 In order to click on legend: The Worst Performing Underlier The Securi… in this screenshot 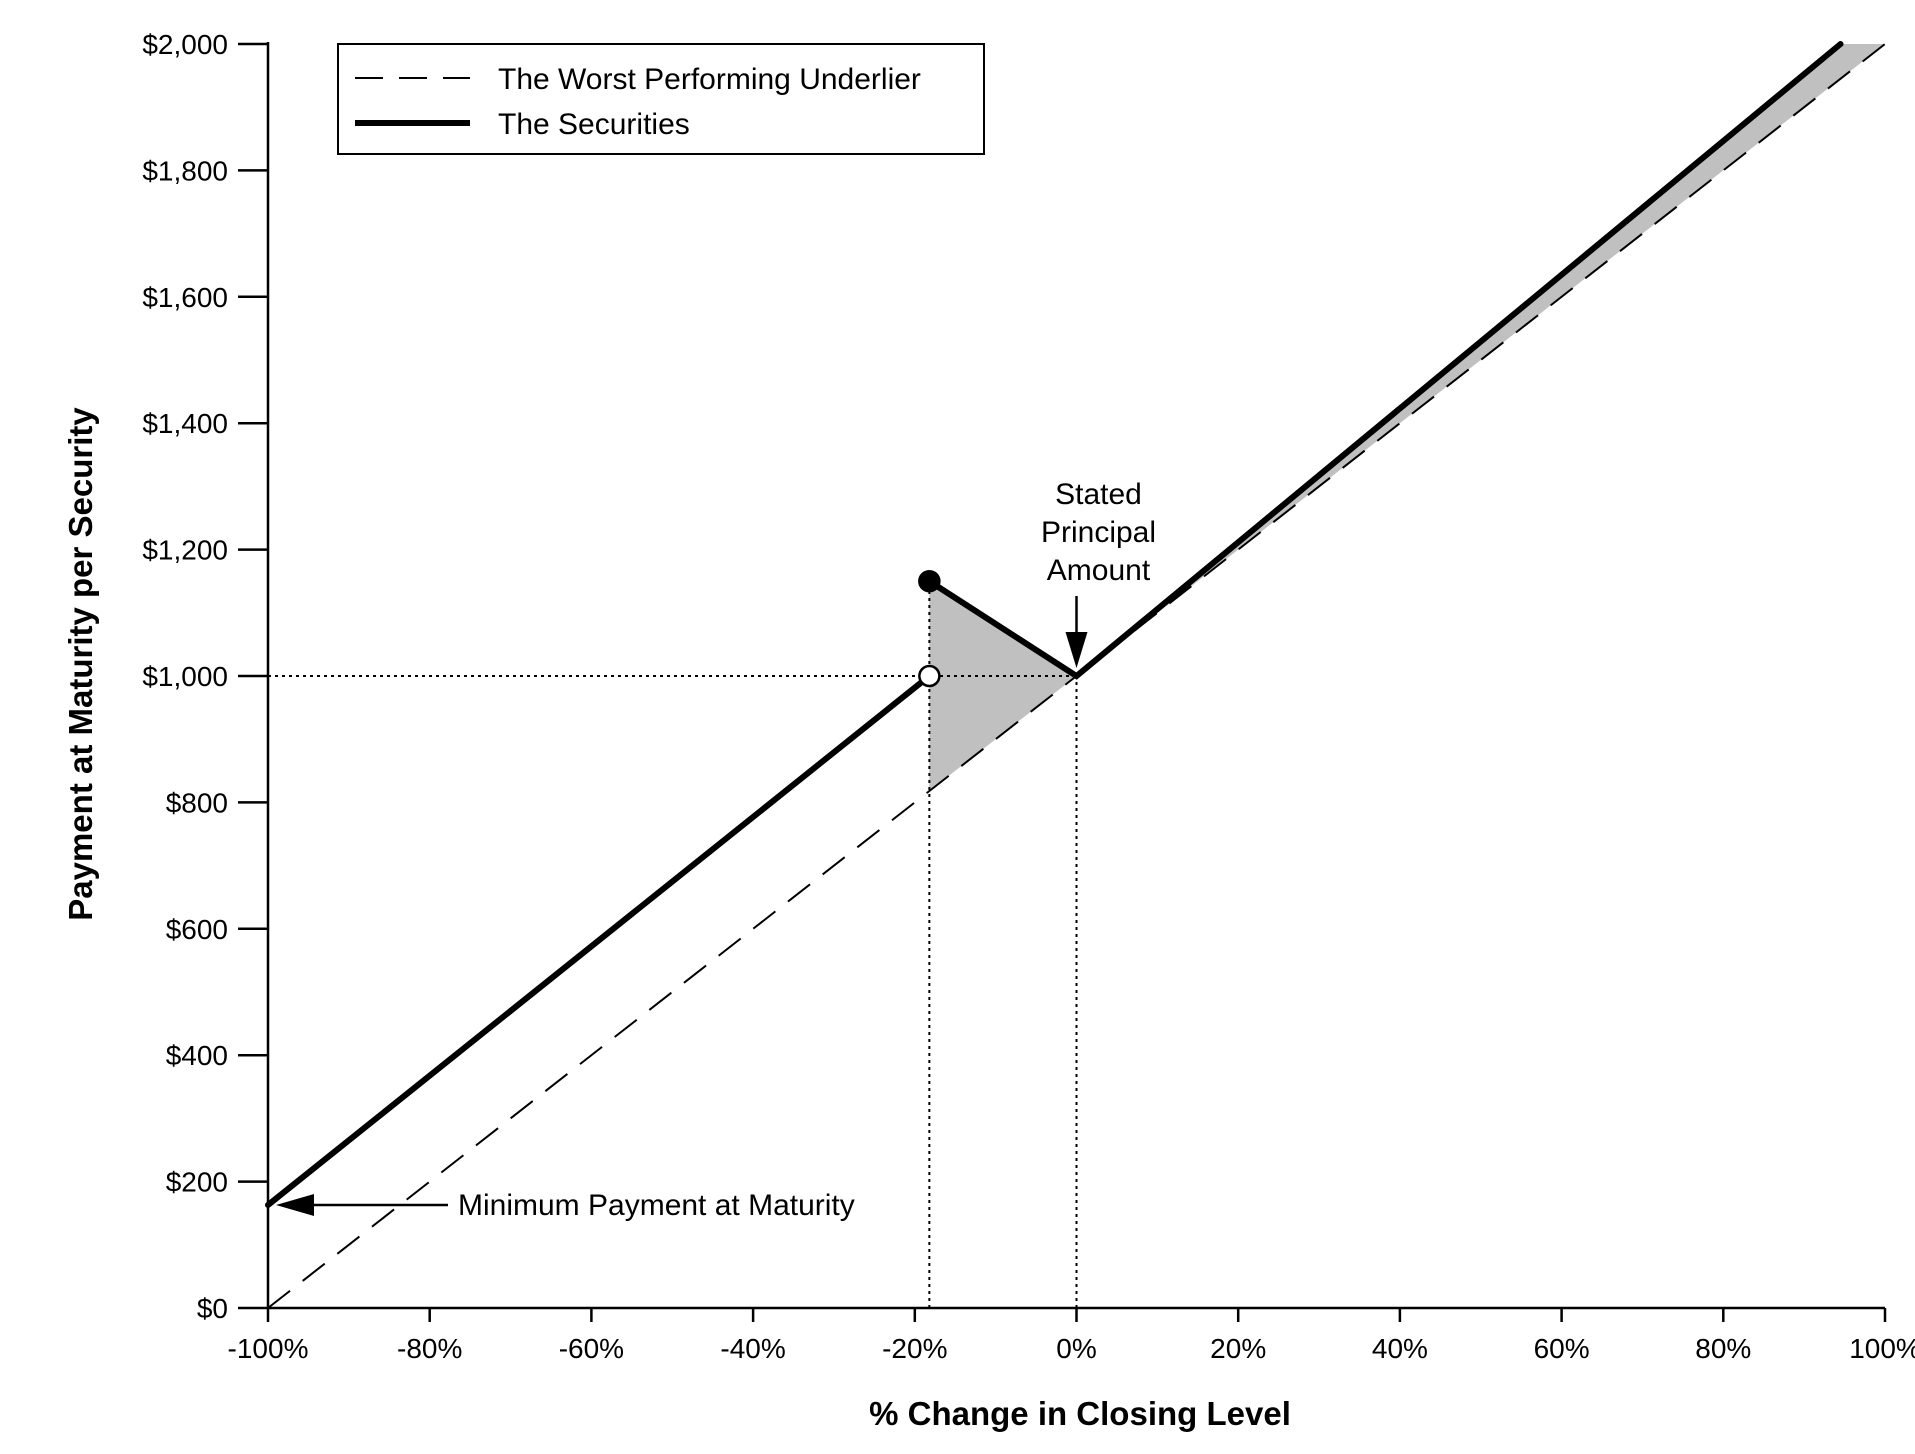, I will do `click(661, 99)`.